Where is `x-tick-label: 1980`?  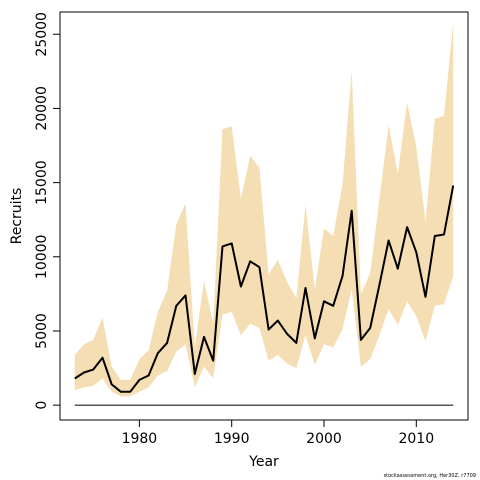
x-tick-label: 1980 is located at coordinates (140, 439).